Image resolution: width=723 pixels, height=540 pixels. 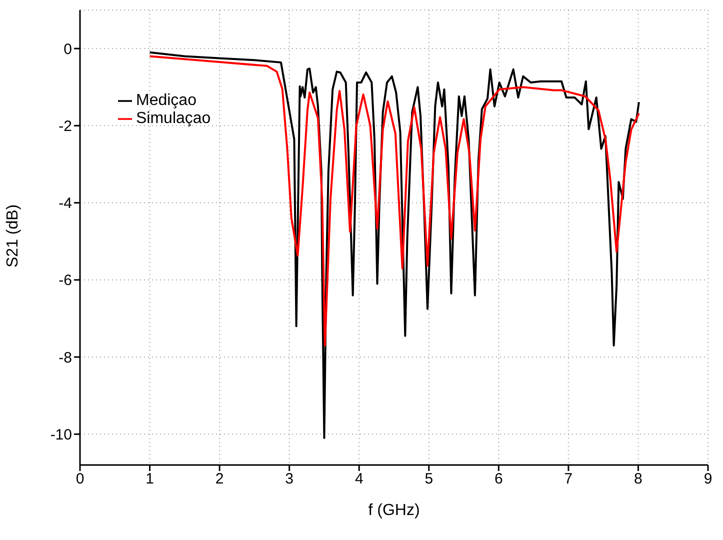 What do you see at coordinates (568, 479) in the screenshot?
I see `x-tick-label: 7` at bounding box center [568, 479].